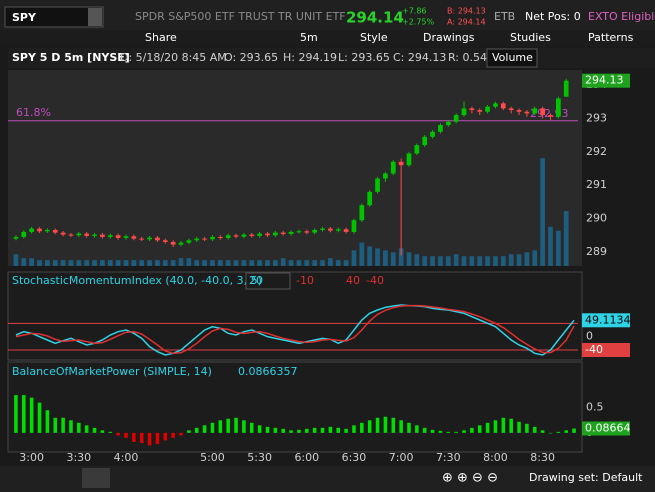 The width and height of the screenshot is (655, 492). I want to click on x-tick-label: 8:00, so click(495, 457).